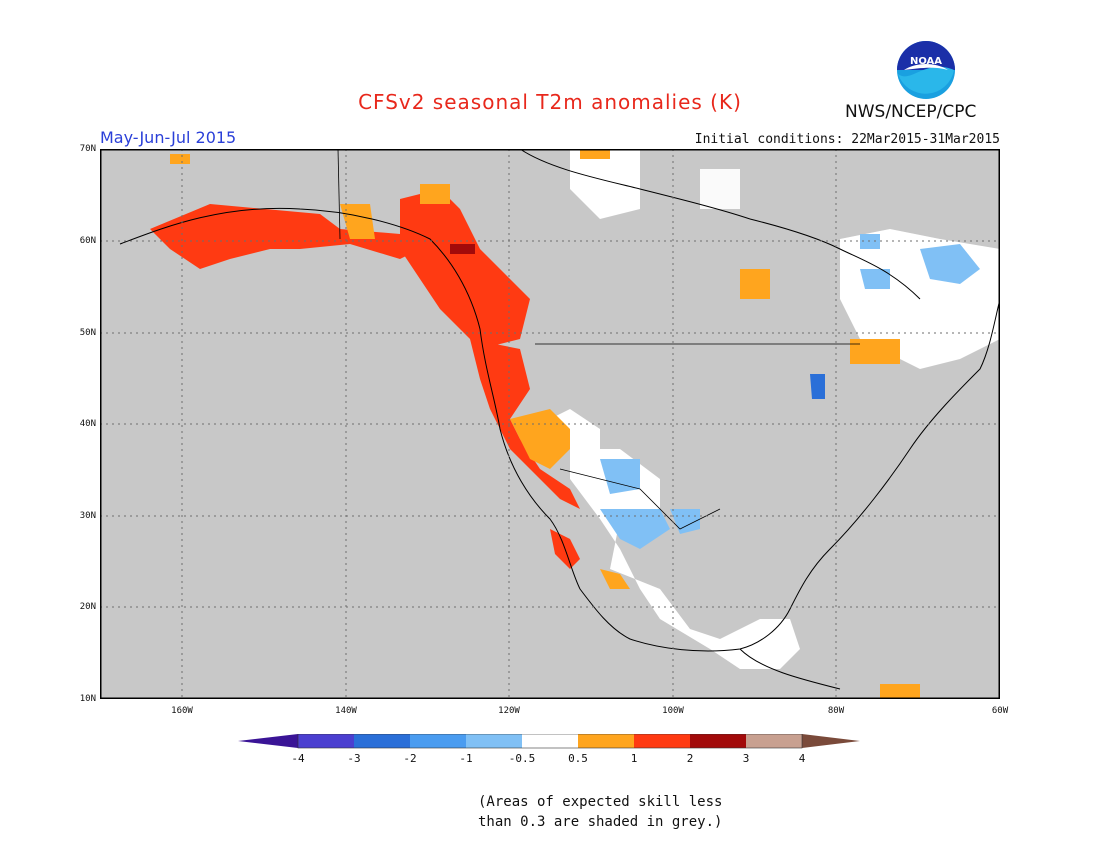 This screenshot has width=1100, height=850. Describe the element at coordinates (926, 70) in the screenshot. I see `noaa-logo-icon: NOAA` at that location.